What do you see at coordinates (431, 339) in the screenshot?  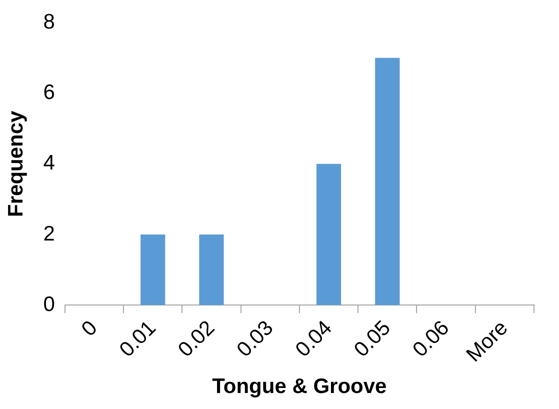 I see `x-tick-label: 0.06` at bounding box center [431, 339].